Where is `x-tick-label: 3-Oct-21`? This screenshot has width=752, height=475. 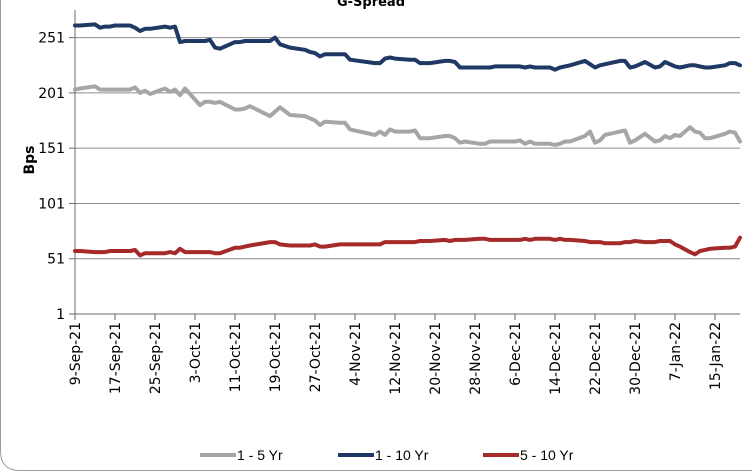 x-tick-label: 3-Oct-21 is located at coordinates (196, 352).